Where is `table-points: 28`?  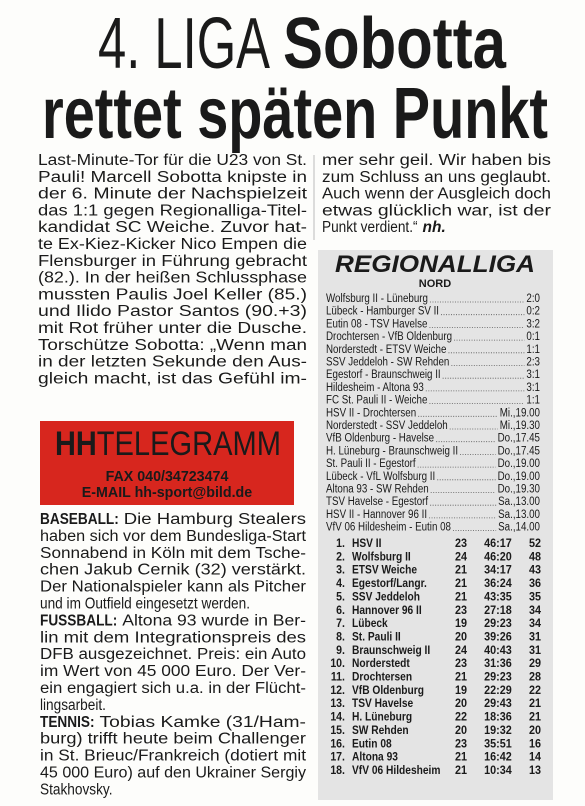 table-points: 28 is located at coordinates (535, 677).